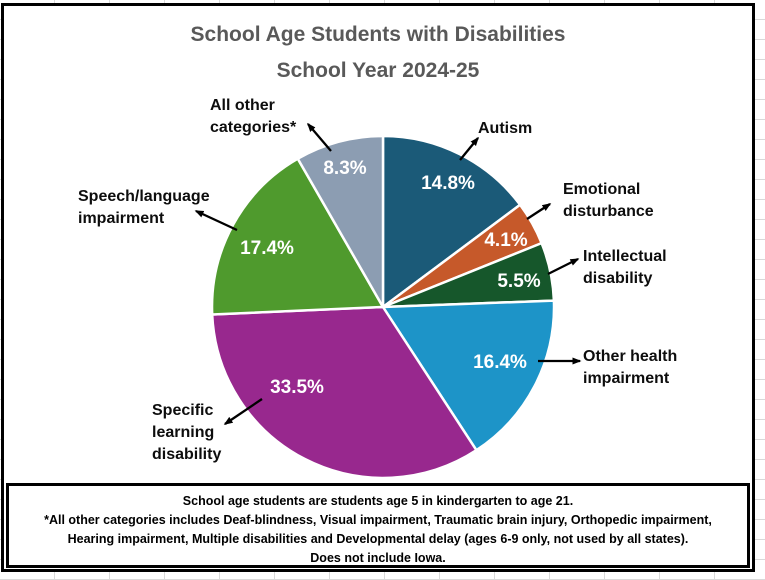 This screenshot has width=765, height=580. What do you see at coordinates (144, 207) in the screenshot?
I see `slice-label-speech-language-impairment: Speech/language impairment` at bounding box center [144, 207].